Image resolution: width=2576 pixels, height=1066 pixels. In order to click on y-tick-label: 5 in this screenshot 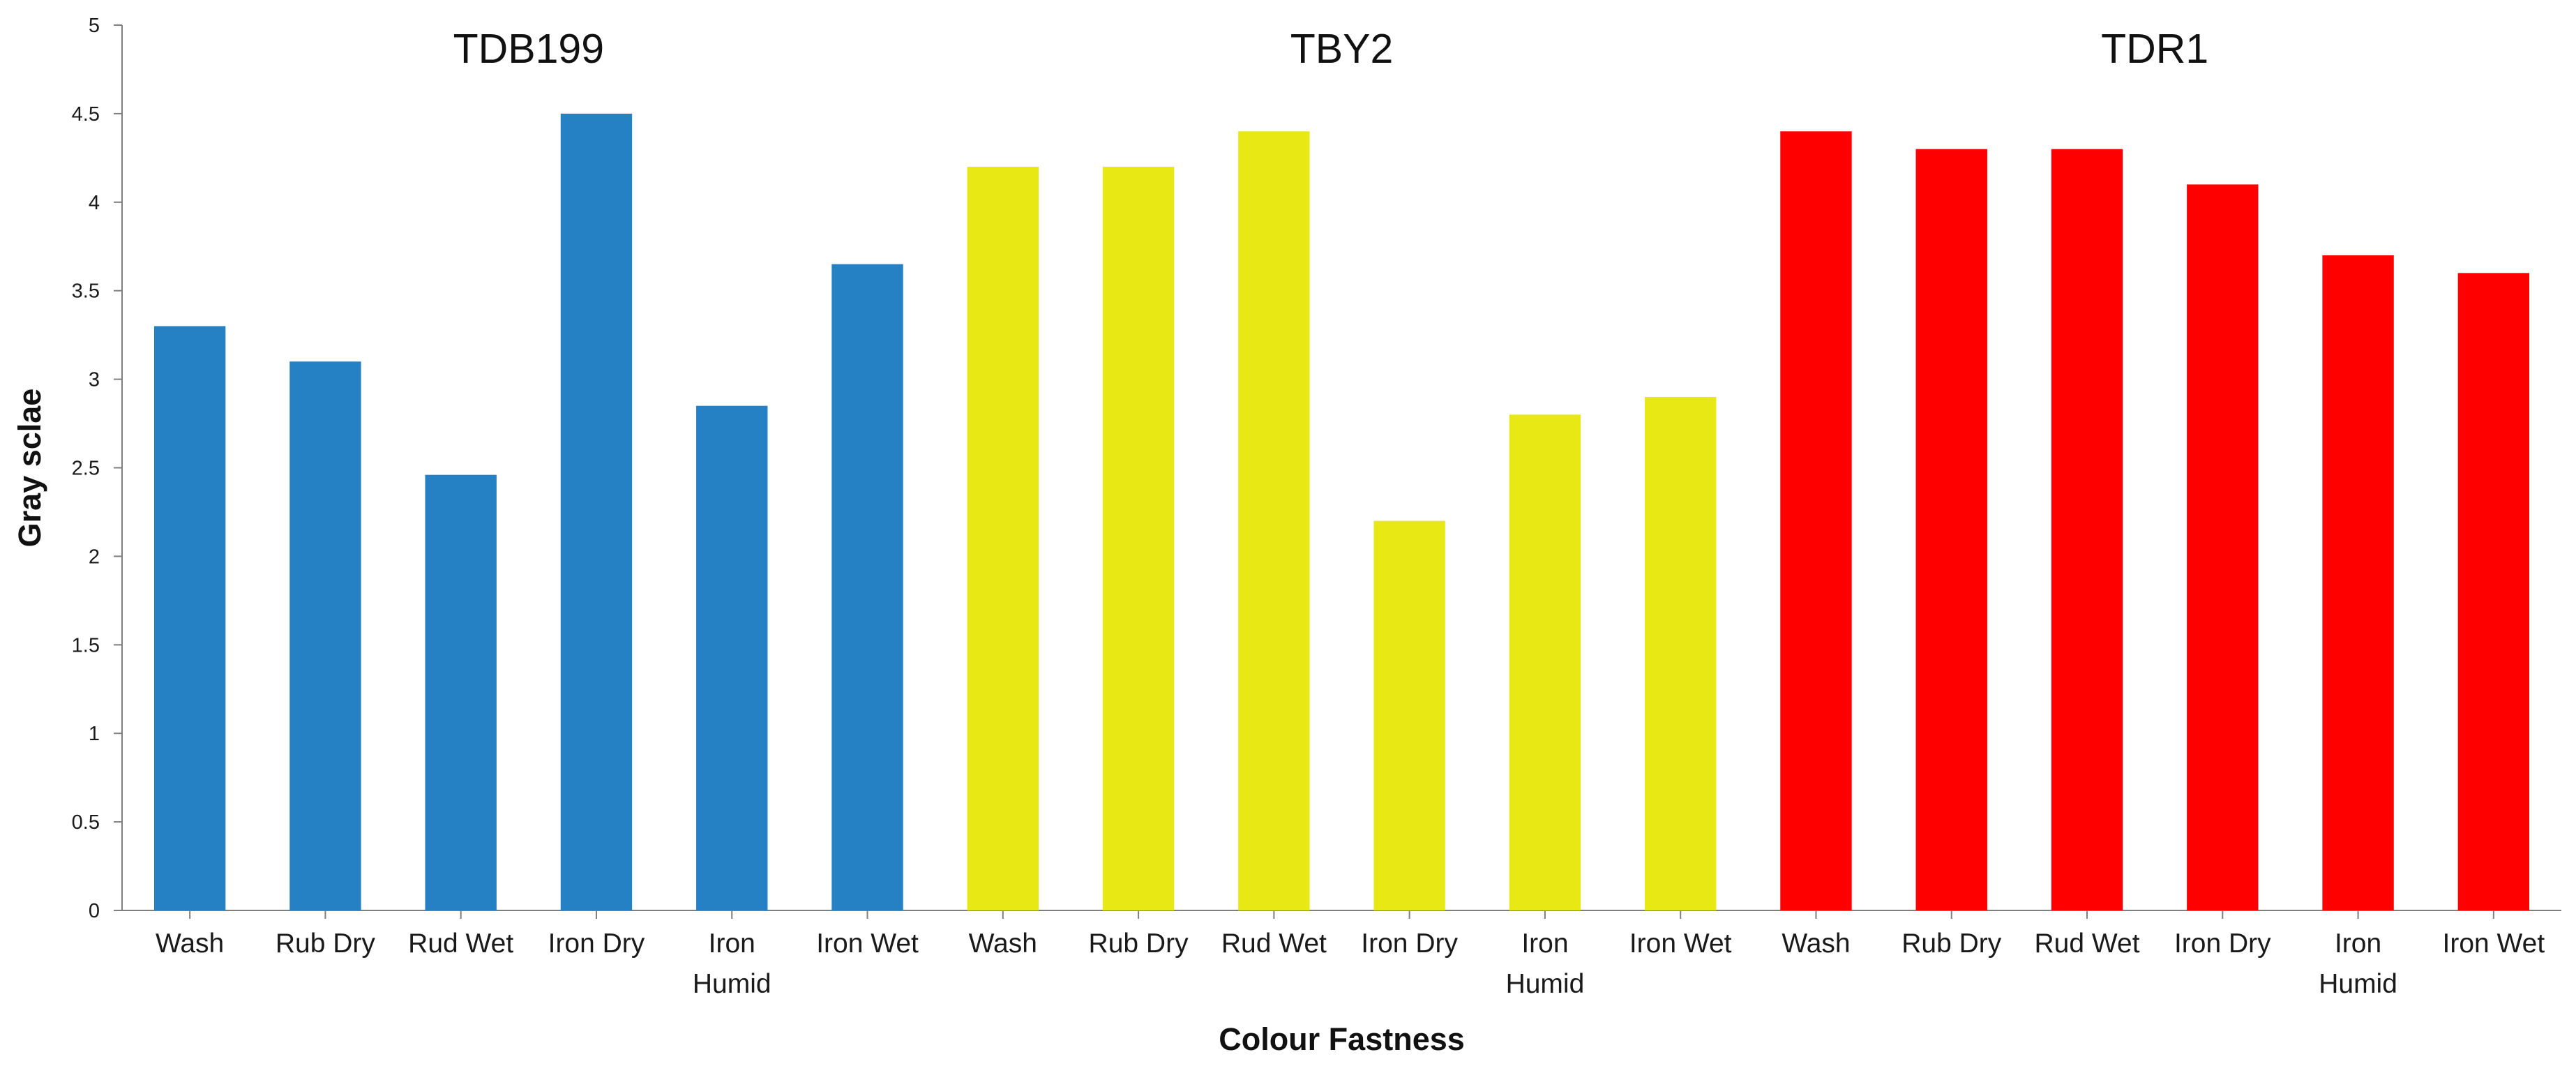, I will do `click(94, 26)`.